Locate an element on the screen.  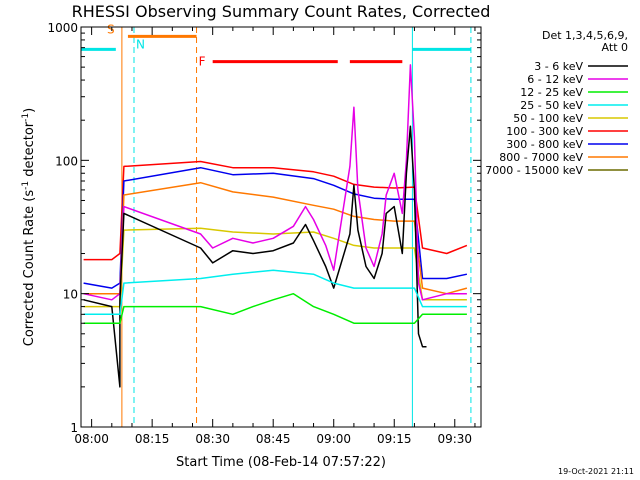
legend-label: 50 - 100 keV is located at coordinates (548, 118).